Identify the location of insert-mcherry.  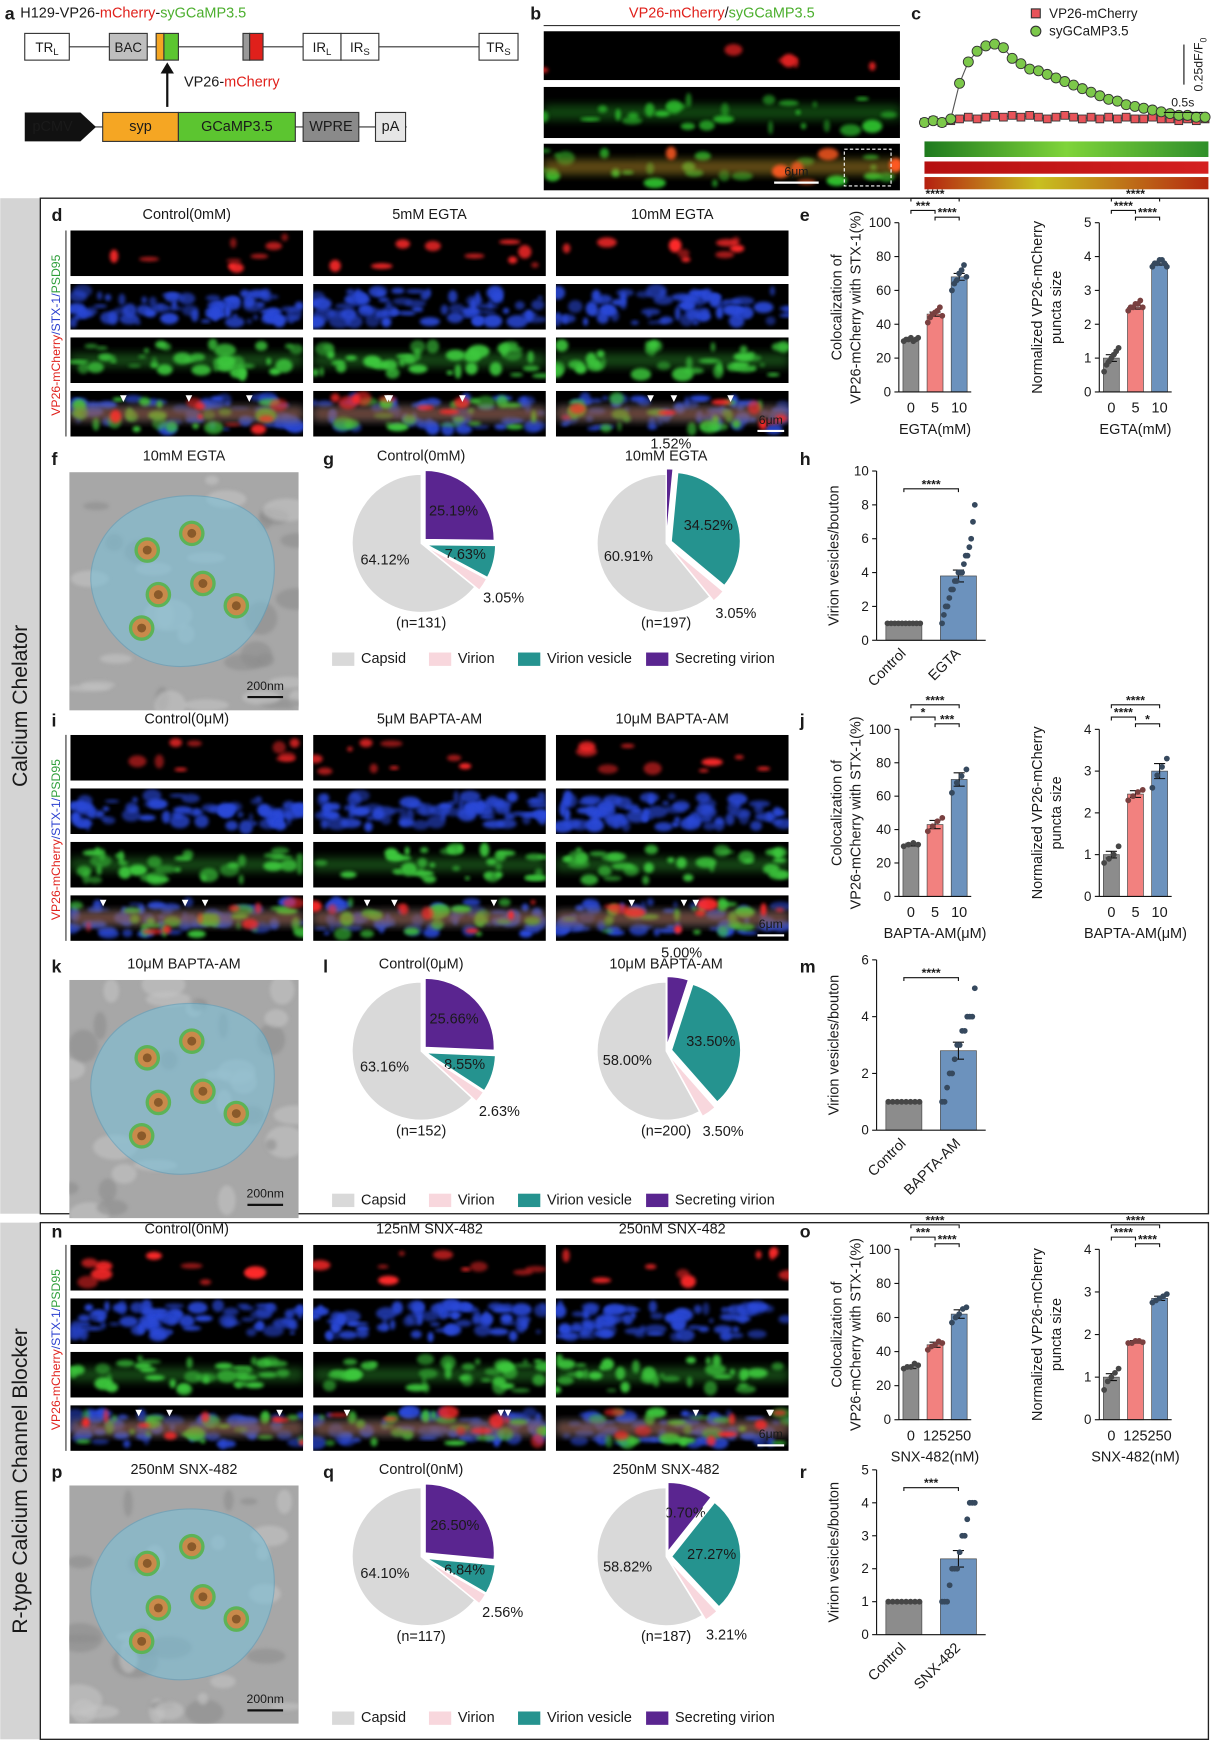
(256, 46).